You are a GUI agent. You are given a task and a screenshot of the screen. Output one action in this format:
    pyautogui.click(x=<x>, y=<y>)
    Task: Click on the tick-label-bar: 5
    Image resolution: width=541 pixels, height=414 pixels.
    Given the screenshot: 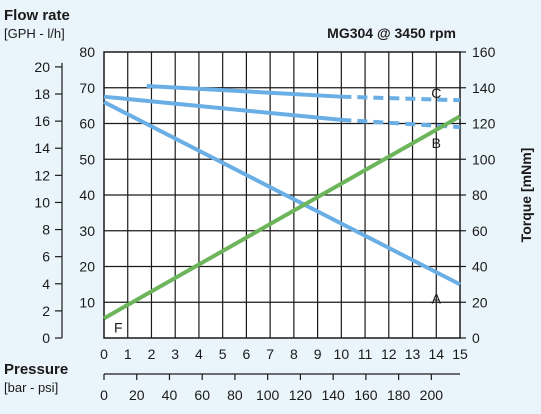 What is the action you would take?
    pyautogui.click(x=223, y=354)
    